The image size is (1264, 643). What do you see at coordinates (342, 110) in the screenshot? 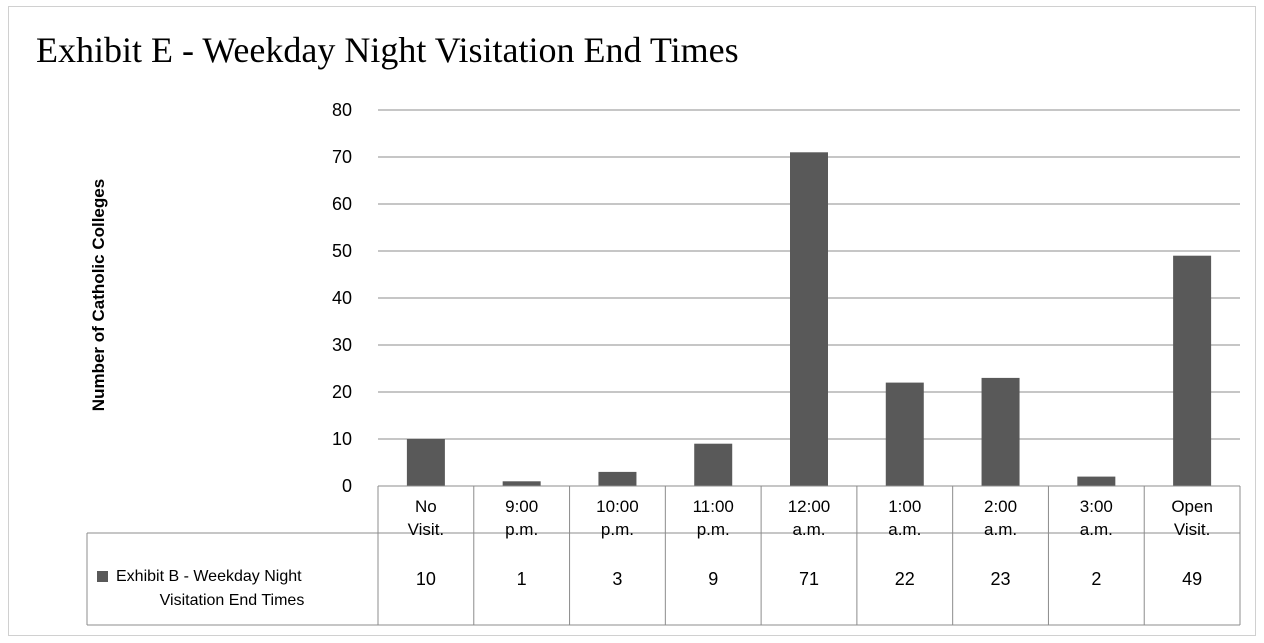
I see `y-tick-label: 80` at bounding box center [342, 110].